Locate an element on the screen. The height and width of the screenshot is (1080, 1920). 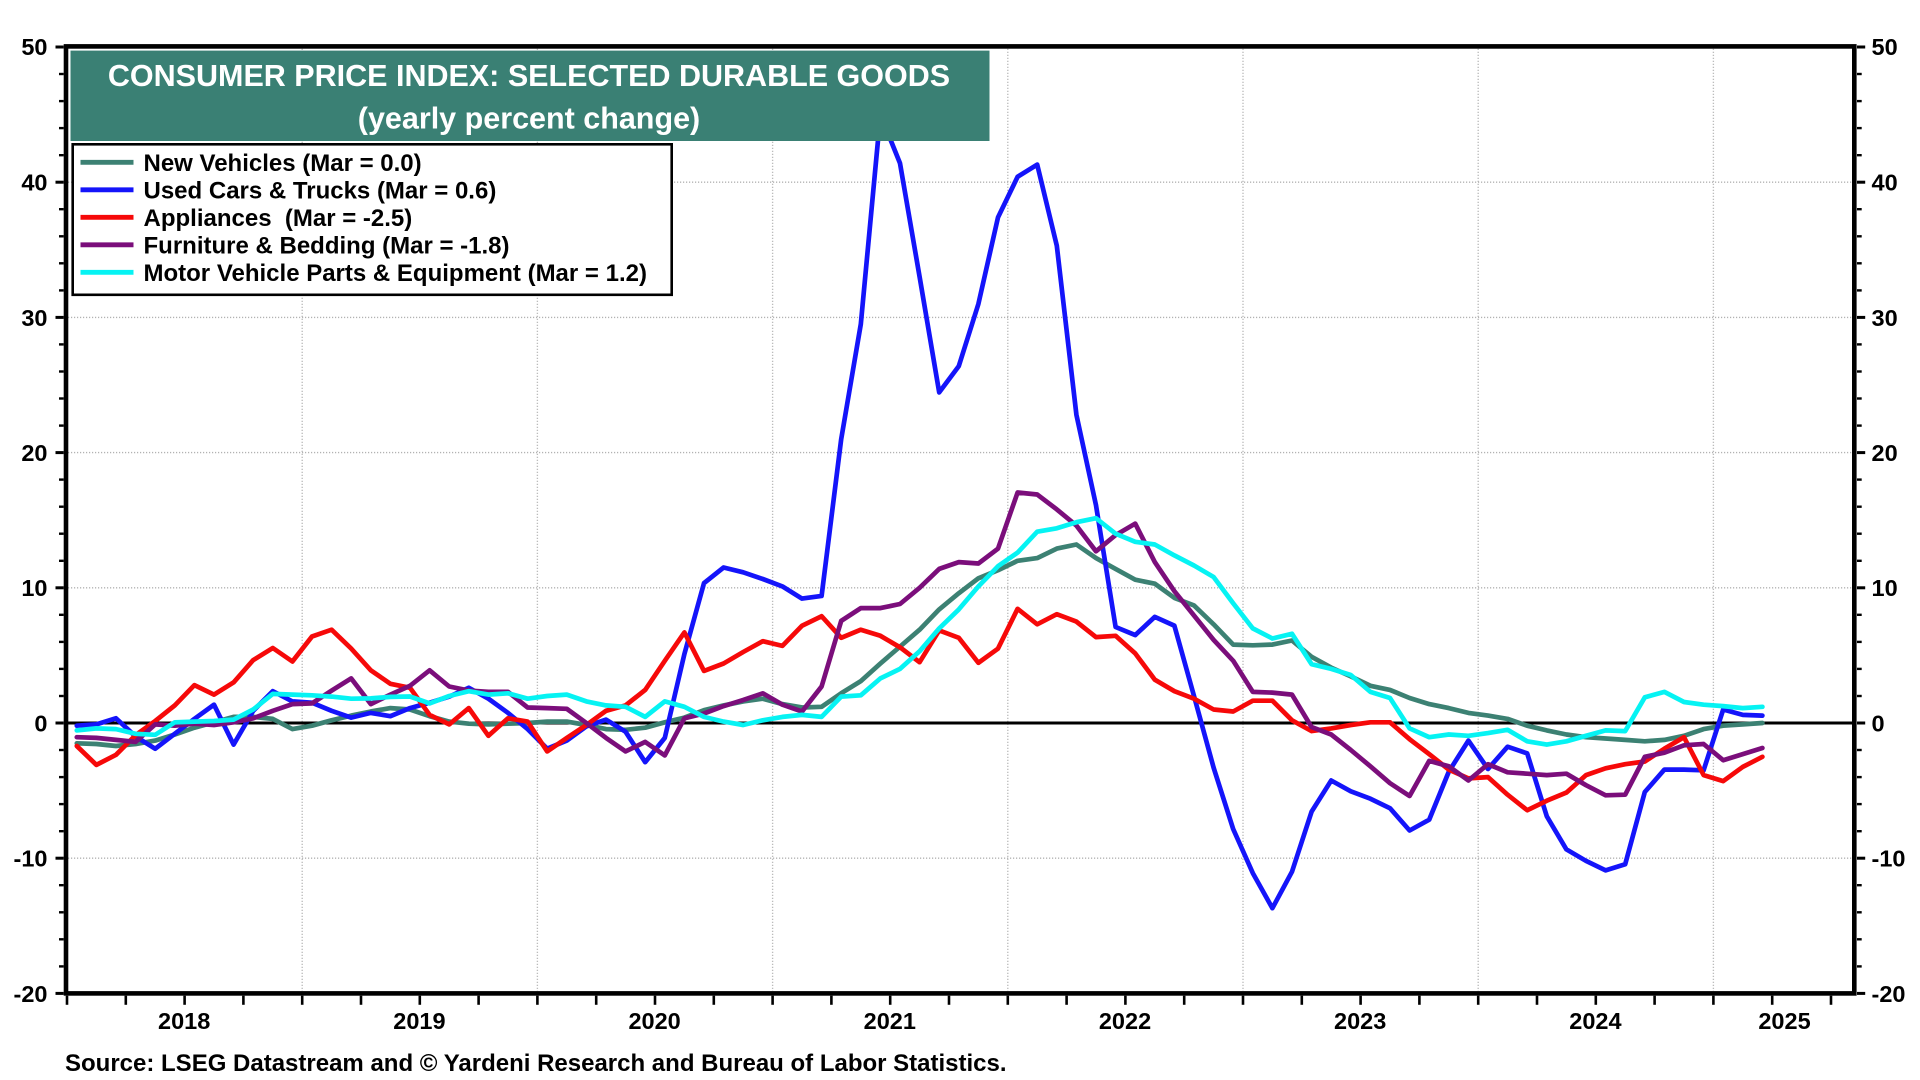
svg-text: 2020 is located at coordinates (654, 1021).